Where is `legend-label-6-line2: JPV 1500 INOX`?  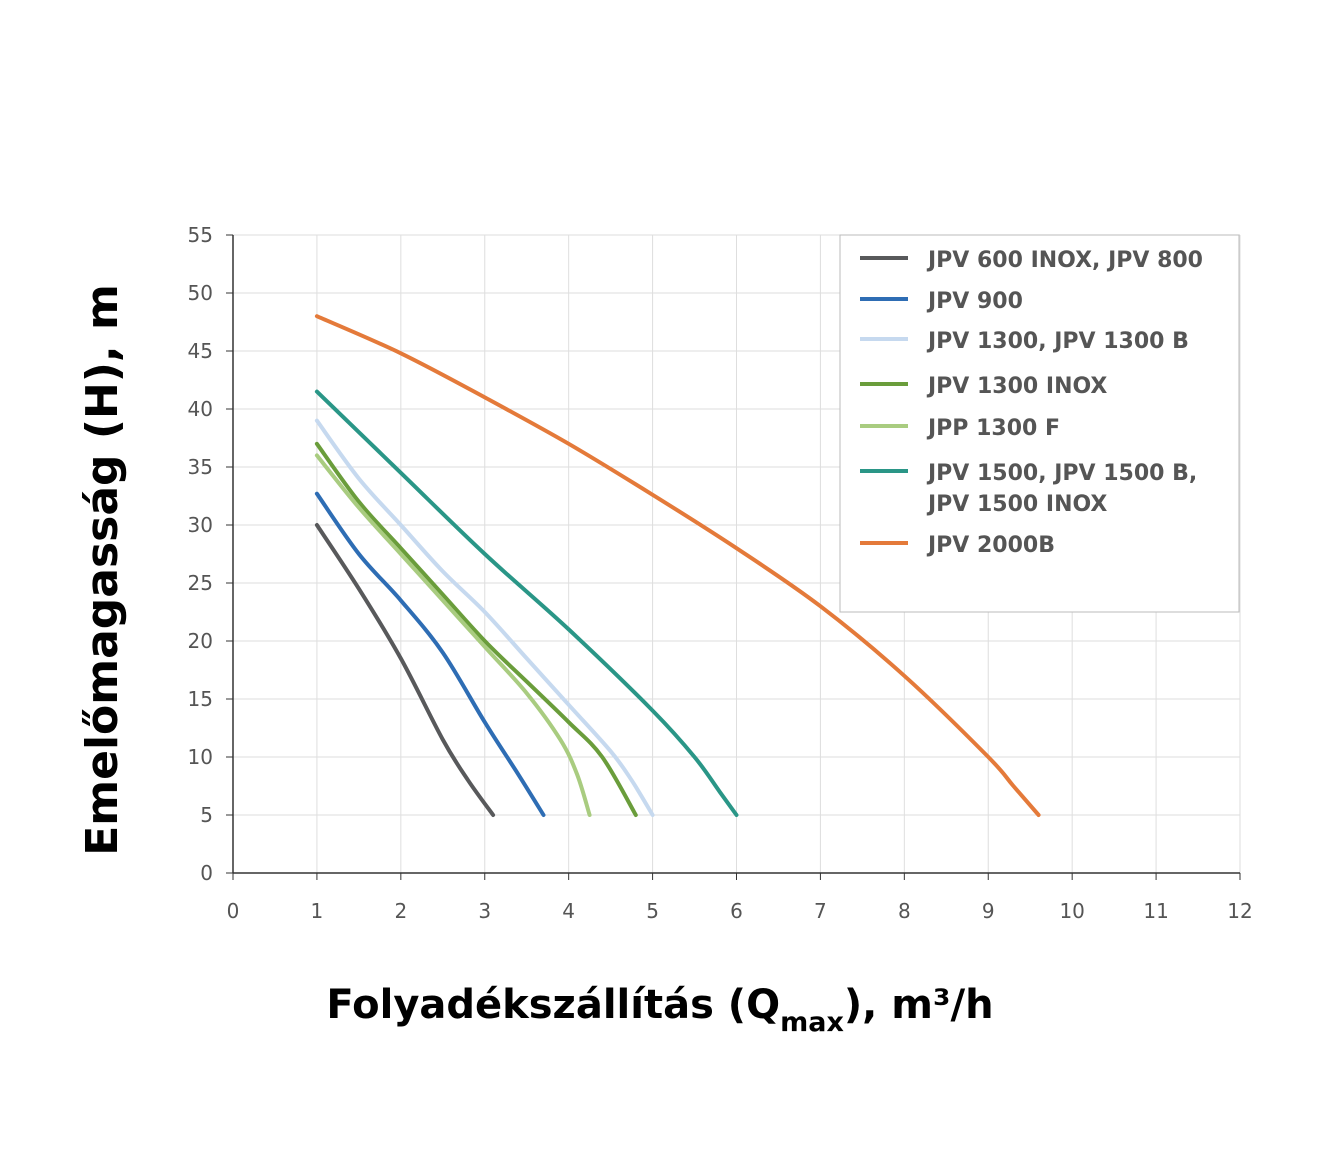
legend-label-6-line2: JPV 1500 INOX is located at coordinates (1016, 504).